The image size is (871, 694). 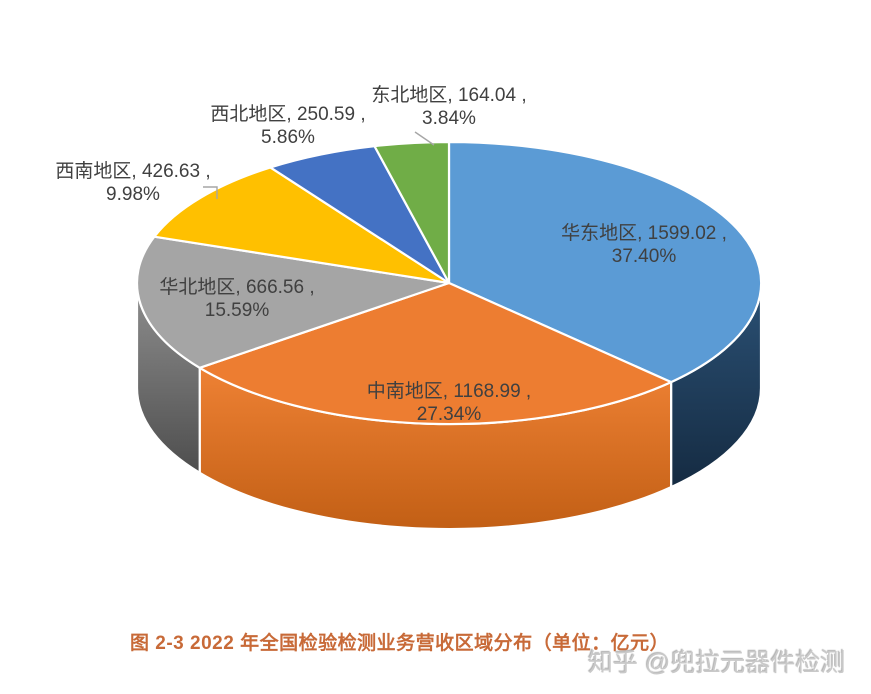 What do you see at coordinates (644, 256) in the screenshot?
I see `slice-label-line2: 37.40%` at bounding box center [644, 256].